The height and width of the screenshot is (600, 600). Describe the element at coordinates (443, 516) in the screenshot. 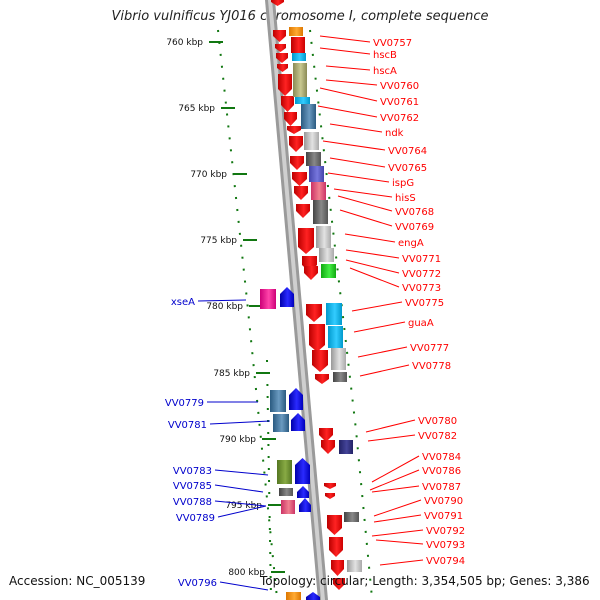

I see `forward-gene-label: VV0791` at that location.